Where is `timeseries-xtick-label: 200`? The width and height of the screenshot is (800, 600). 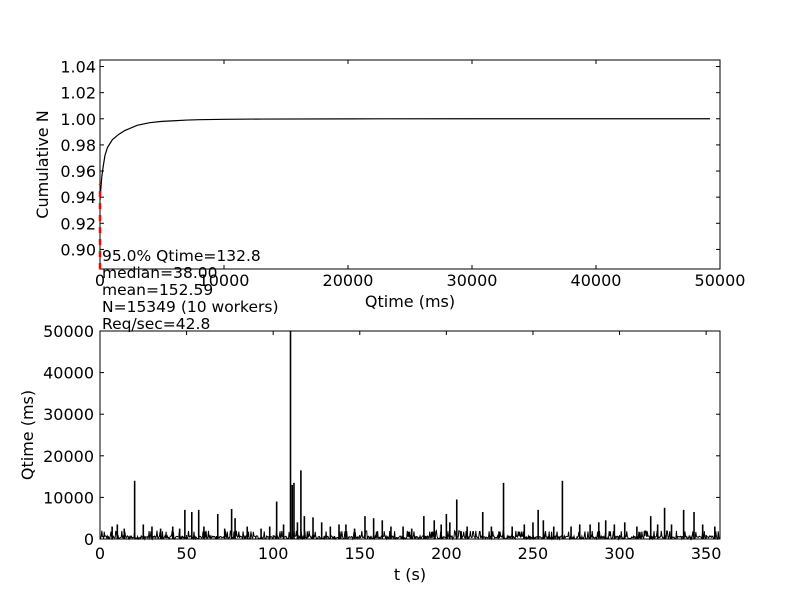 timeseries-xtick-label: 200 is located at coordinates (446, 553).